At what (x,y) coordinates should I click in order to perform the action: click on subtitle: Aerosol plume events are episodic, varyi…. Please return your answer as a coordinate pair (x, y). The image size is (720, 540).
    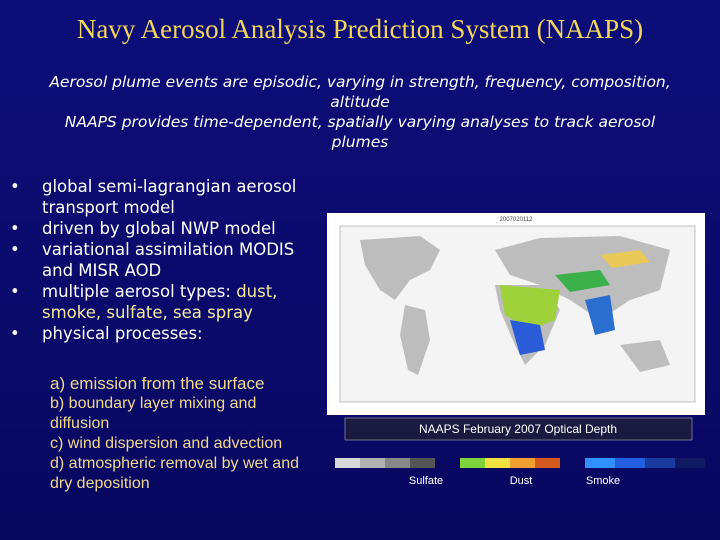
    Looking at the image, I should click on (360, 112).